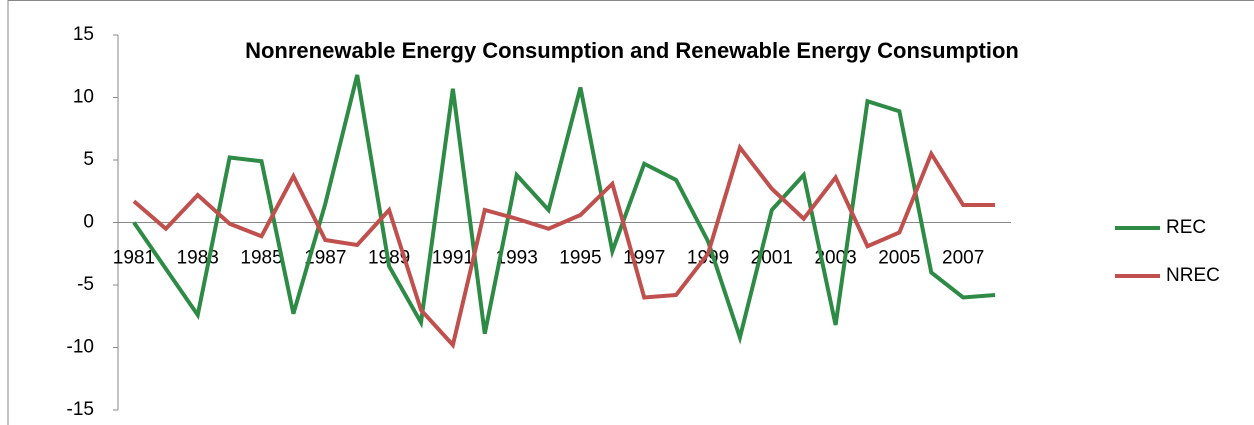 This screenshot has height=425, width=1254. Describe the element at coordinates (83, 97) in the screenshot. I see `y-tick-label: 10` at that location.